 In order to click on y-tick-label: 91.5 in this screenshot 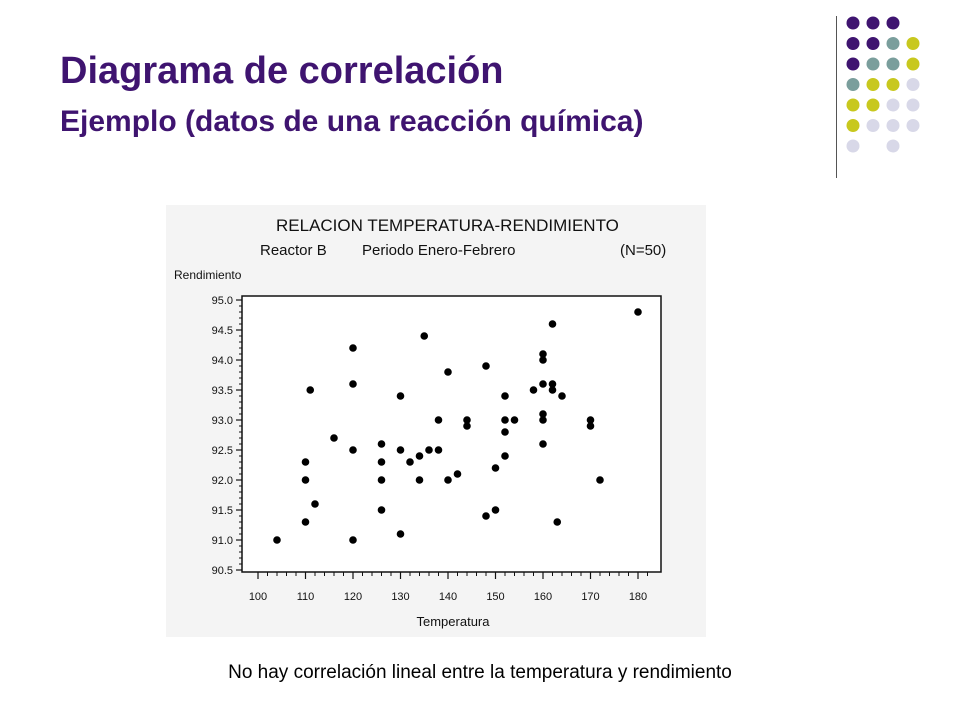, I will do `click(222, 511)`.